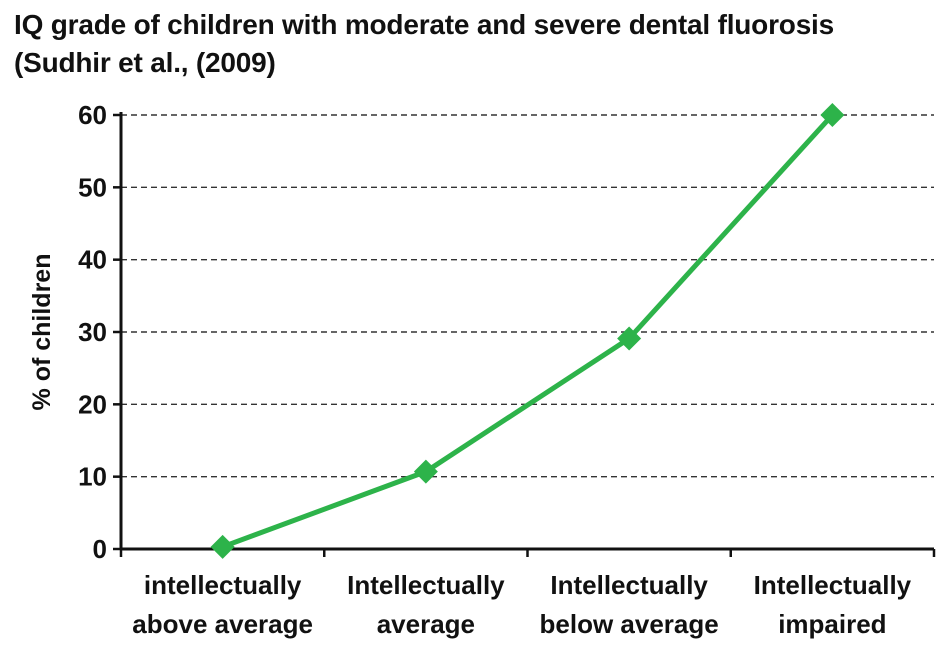 This screenshot has width=951, height=655. What do you see at coordinates (426, 624) in the screenshot?
I see `x-tick-label: average` at bounding box center [426, 624].